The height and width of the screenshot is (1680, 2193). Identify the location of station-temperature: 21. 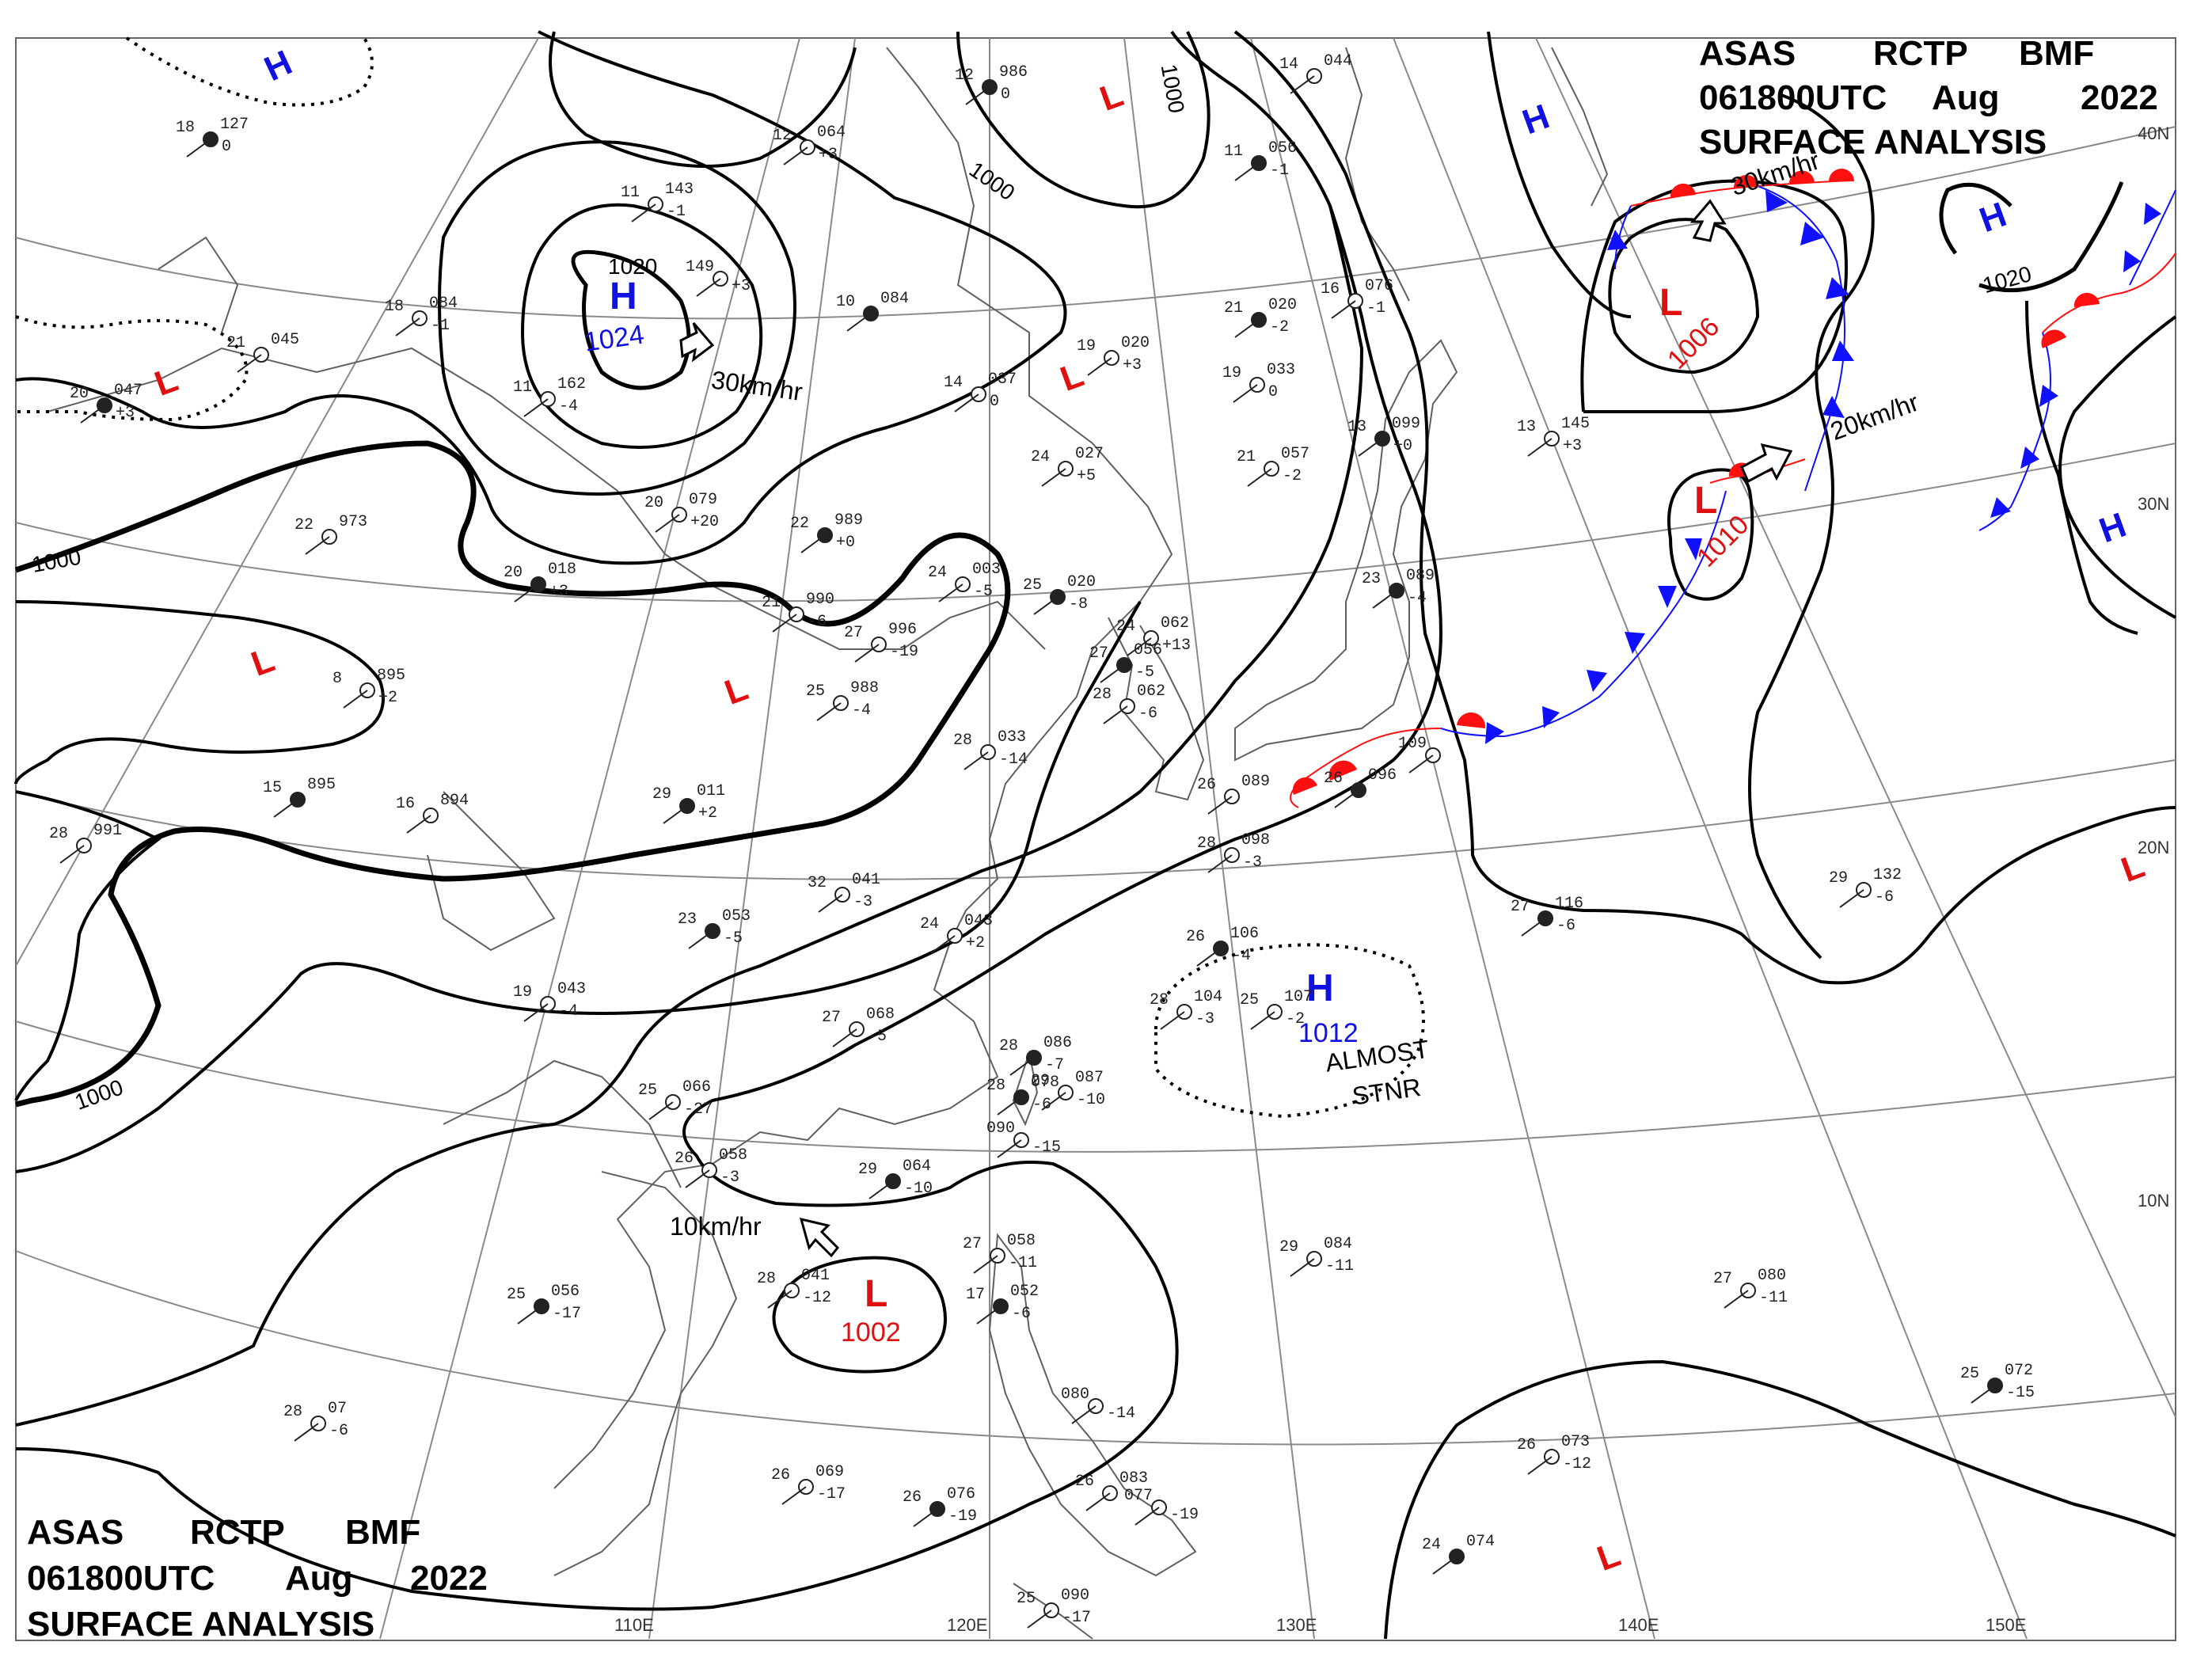
(1233, 308).